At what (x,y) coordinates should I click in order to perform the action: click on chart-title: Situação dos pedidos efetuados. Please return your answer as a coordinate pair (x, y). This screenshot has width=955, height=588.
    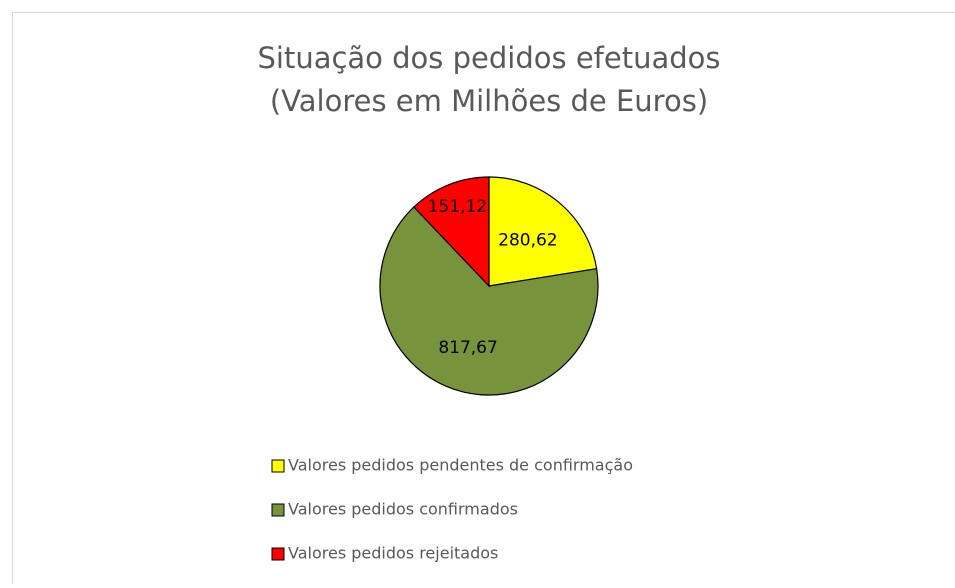
    Looking at the image, I should click on (488, 58).